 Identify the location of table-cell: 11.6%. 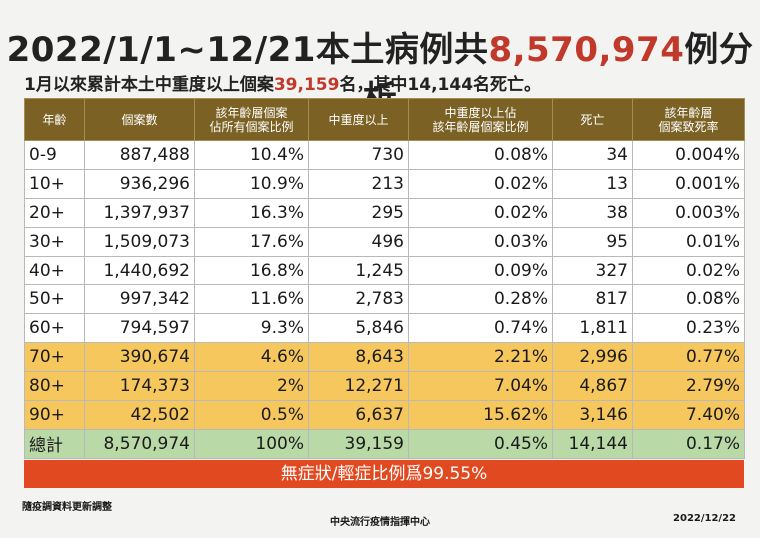
(251, 299).